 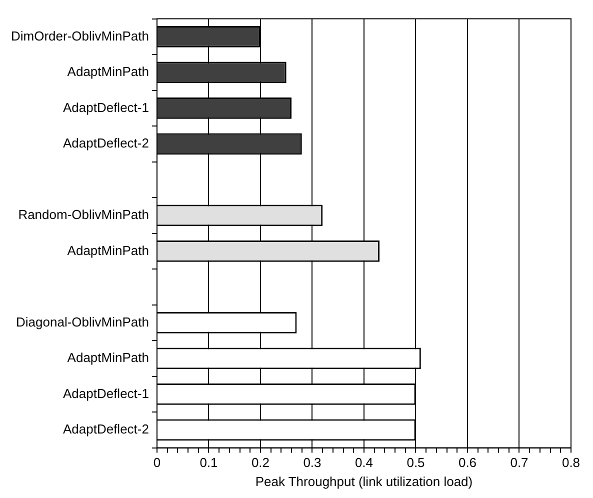 What do you see at coordinates (79, 36) in the screenshot?
I see `y-tick-label: DimOrder-OblivMinPath` at bounding box center [79, 36].